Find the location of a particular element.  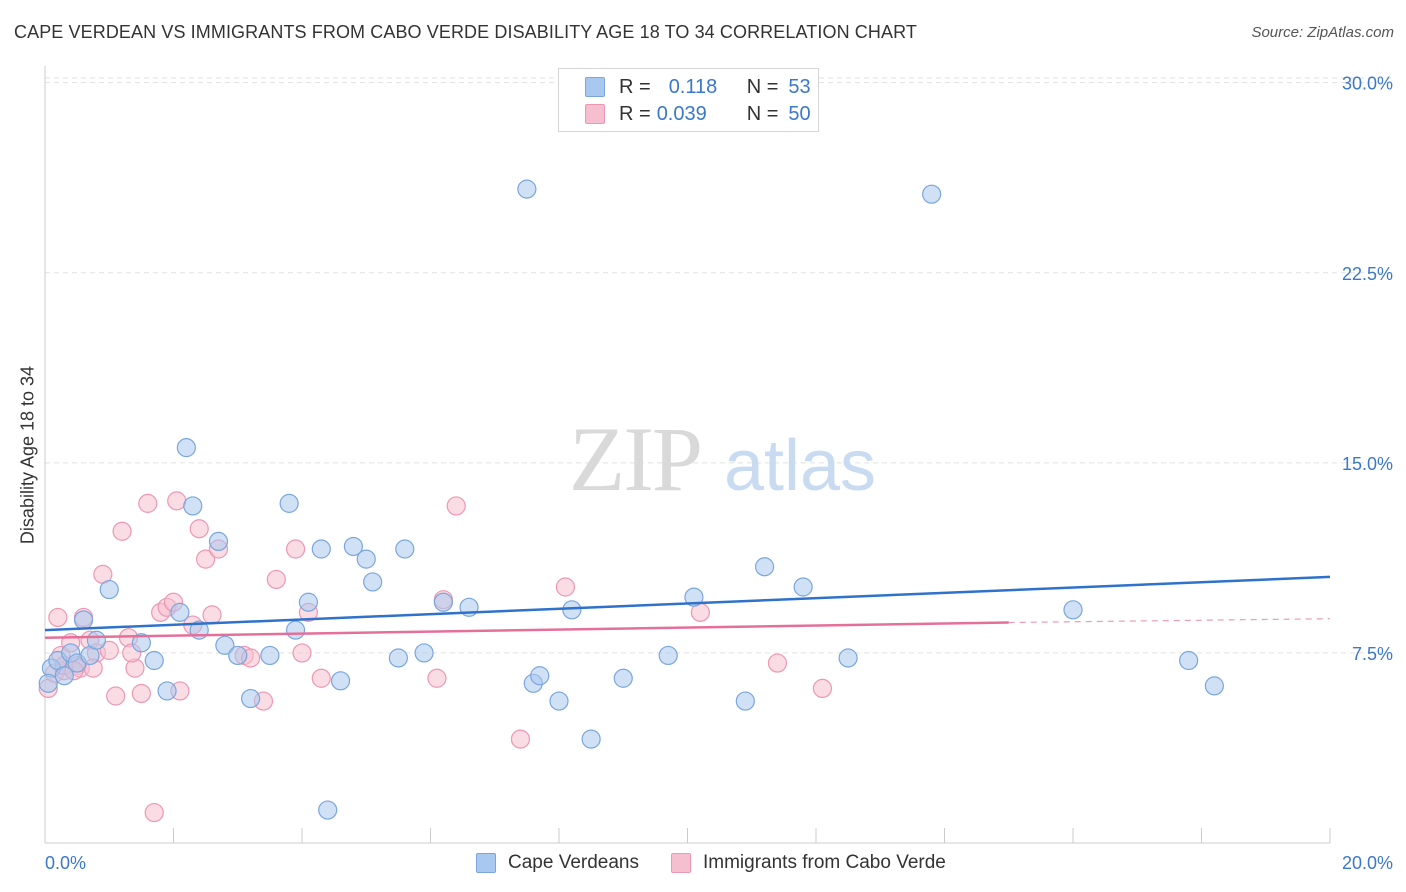

y-tick-label: 7.5% is located at coordinates (1372, 654).